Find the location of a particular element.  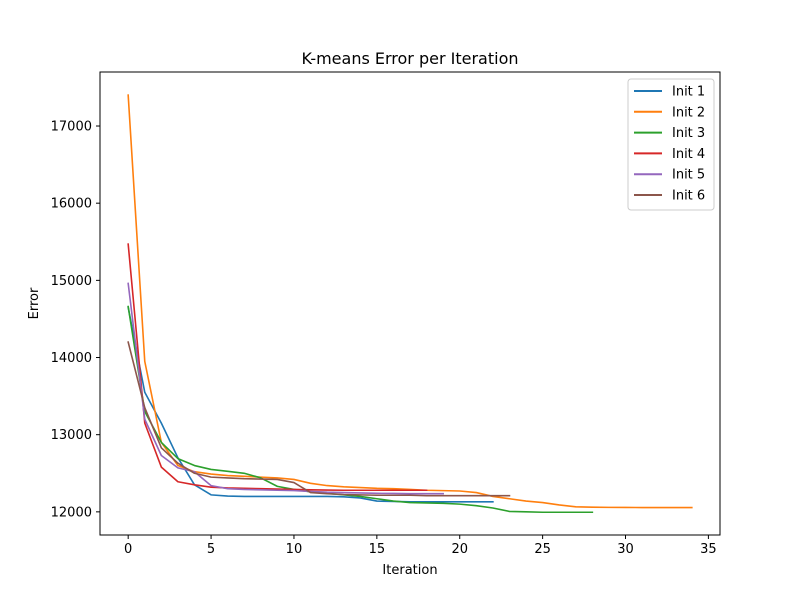

legend-label-5: Init 5 is located at coordinates (688, 175).